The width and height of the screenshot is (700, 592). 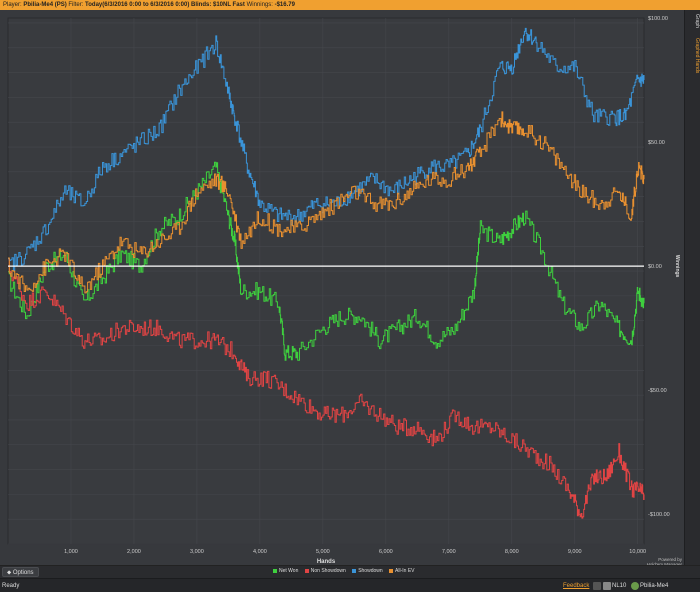 What do you see at coordinates (76, 5) in the screenshot?
I see `filter-label: Filter:` at bounding box center [76, 5].